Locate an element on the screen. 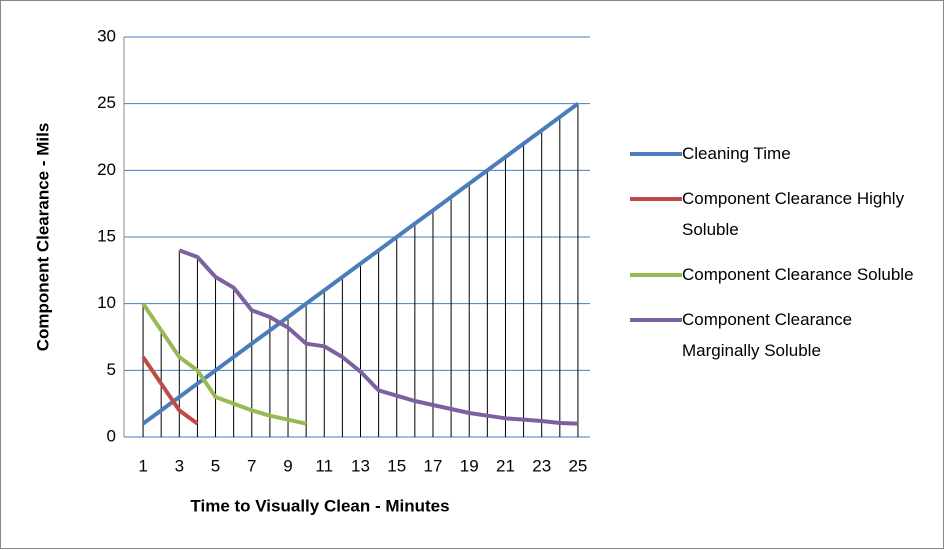  x-tick-label: 1 is located at coordinates (142, 465).